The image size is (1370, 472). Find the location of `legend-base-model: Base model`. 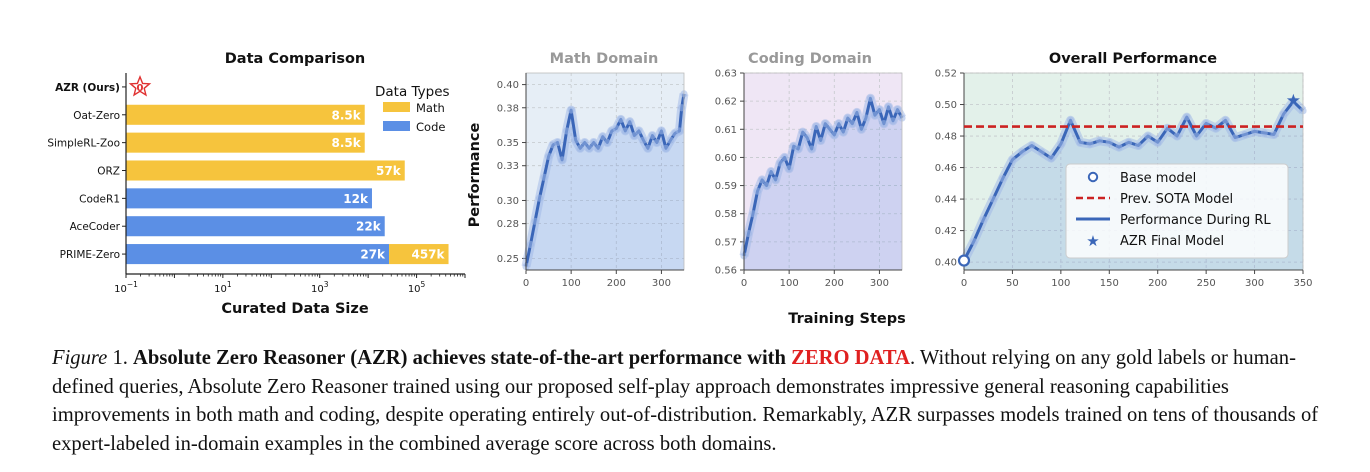

legend-base-model: Base model is located at coordinates (1158, 178).